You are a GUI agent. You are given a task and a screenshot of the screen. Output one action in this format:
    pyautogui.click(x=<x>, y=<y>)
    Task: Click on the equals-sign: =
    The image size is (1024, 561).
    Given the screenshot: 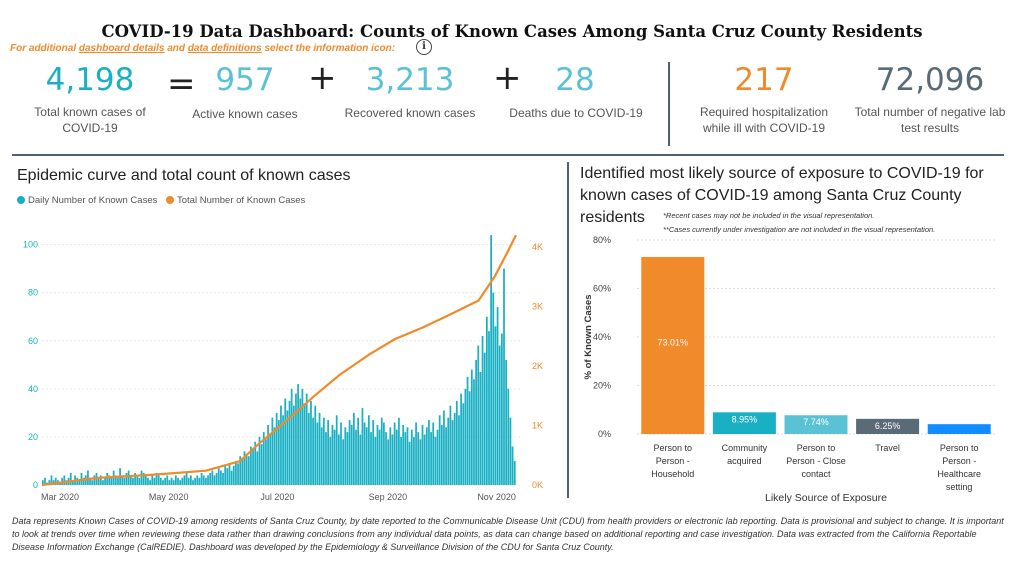 What is the action you would take?
    pyautogui.click(x=181, y=84)
    